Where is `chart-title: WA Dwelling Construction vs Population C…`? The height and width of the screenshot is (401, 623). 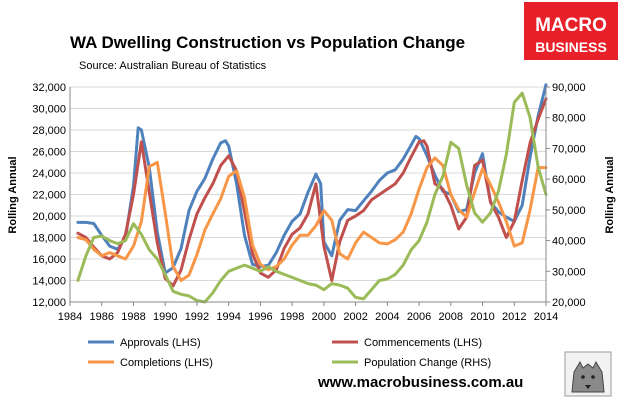
chart-title: WA Dwelling Construction vs Population C… is located at coordinates (267, 42).